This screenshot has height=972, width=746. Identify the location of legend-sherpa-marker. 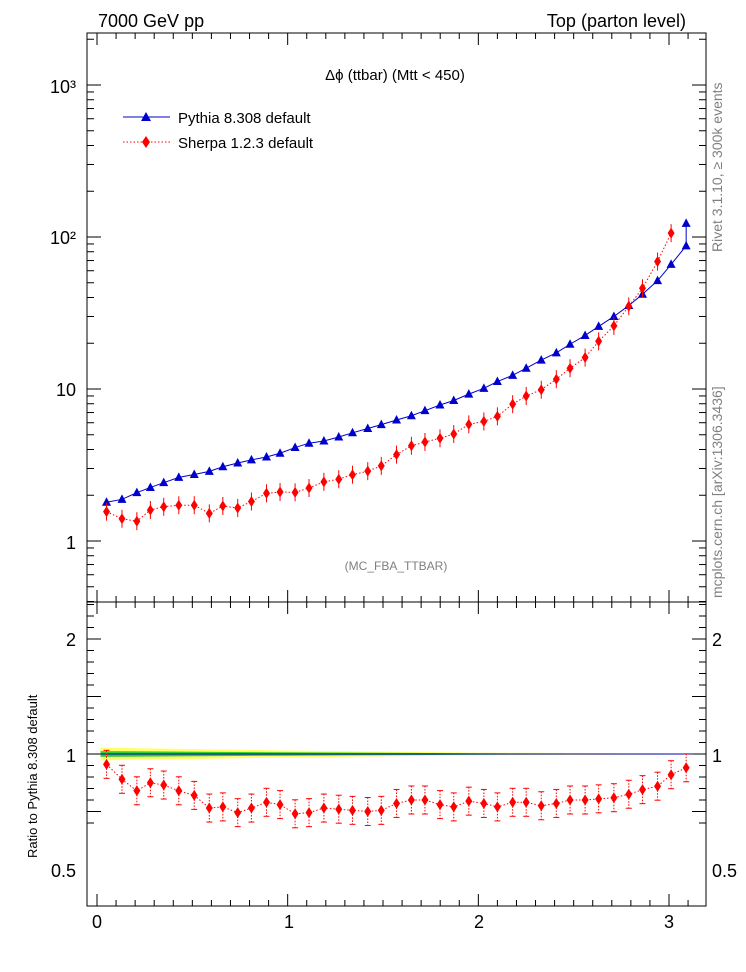
(146, 142).